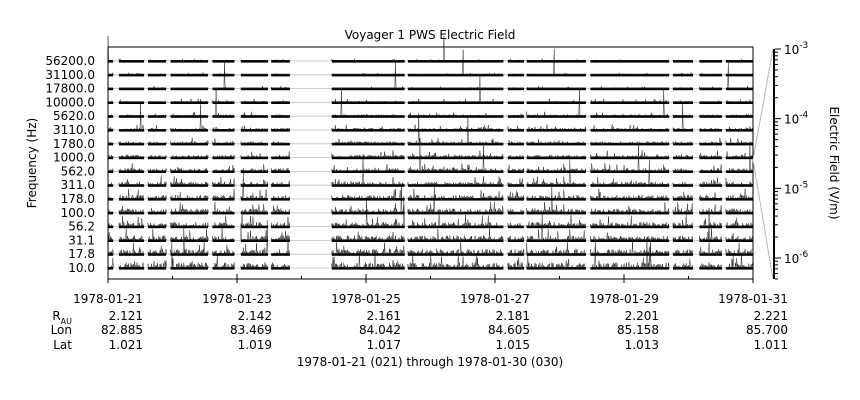 This screenshot has width=860, height=400. Describe the element at coordinates (74, 116) in the screenshot. I see `y-tick-label: 5620.0` at that location.